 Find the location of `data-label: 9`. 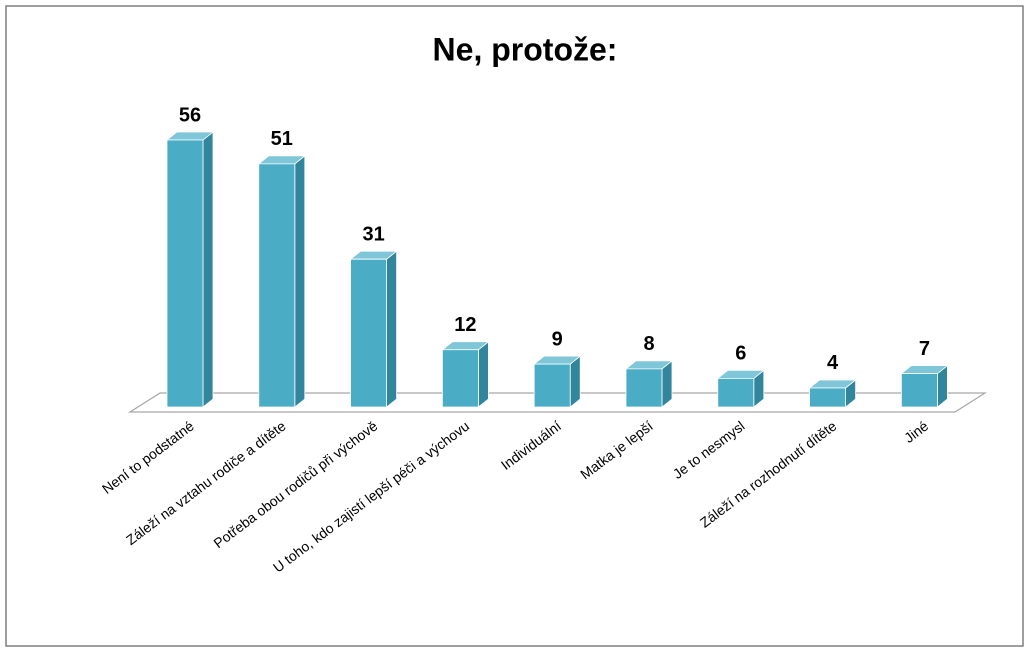

data-label: 9 is located at coordinates (557, 339).